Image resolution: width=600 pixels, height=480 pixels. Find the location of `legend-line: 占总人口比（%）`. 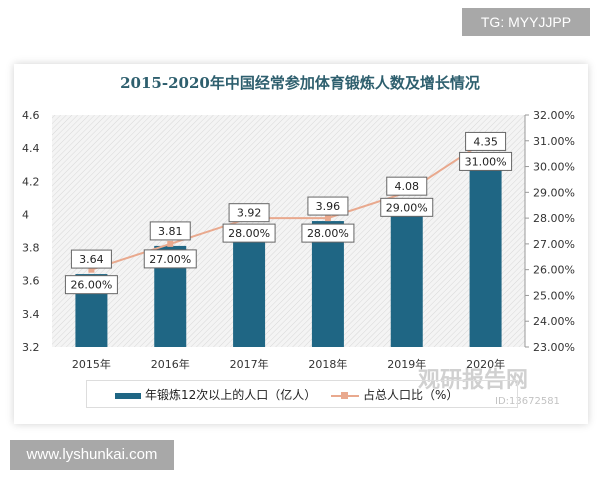

legend-line: 占总人口比（%） is located at coordinates (394, 394).